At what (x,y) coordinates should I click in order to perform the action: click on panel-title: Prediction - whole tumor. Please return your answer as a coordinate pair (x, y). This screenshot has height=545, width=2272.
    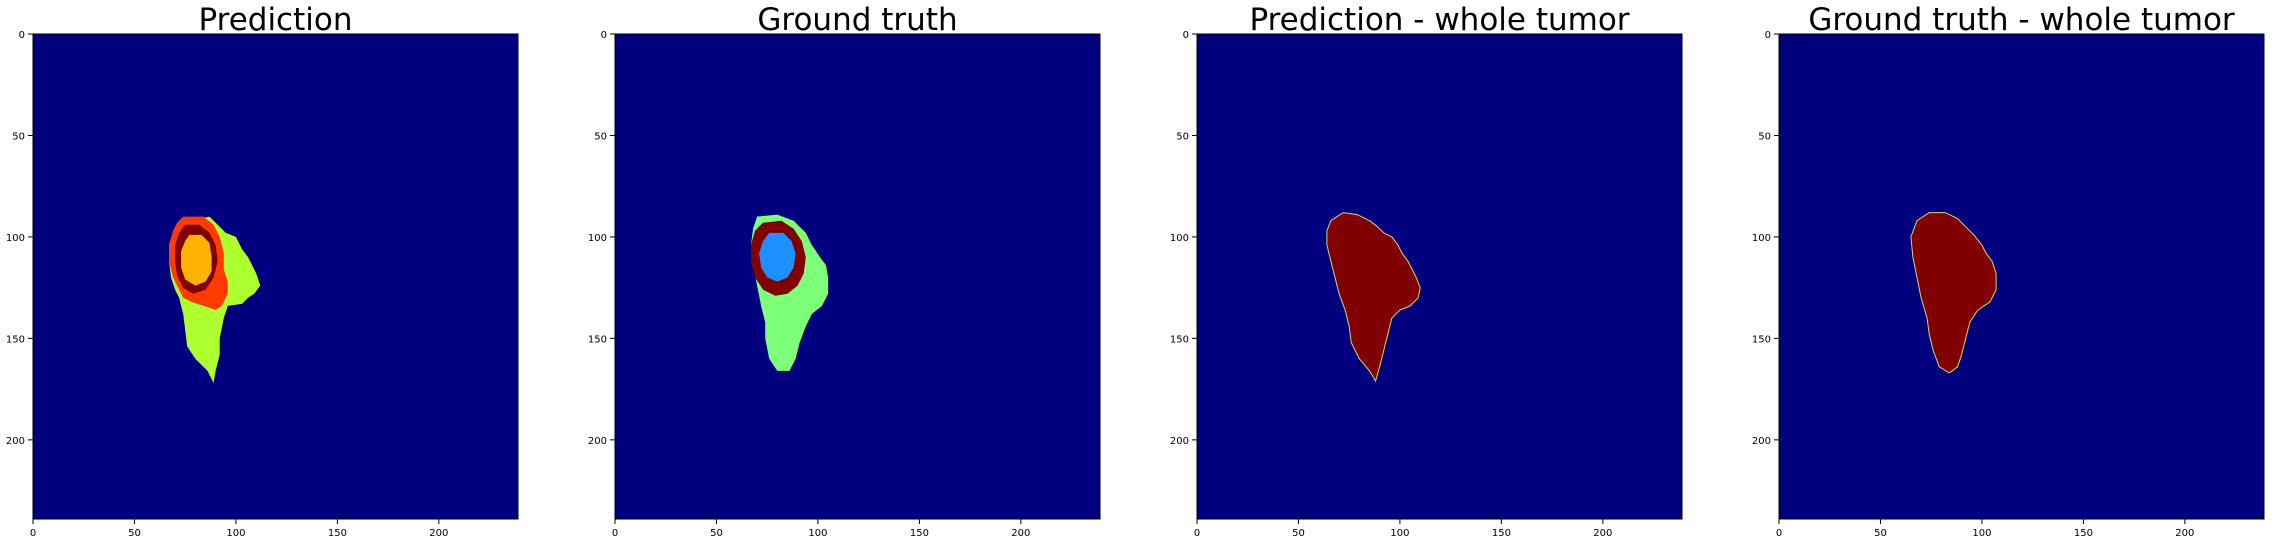
    Looking at the image, I should click on (1439, 20).